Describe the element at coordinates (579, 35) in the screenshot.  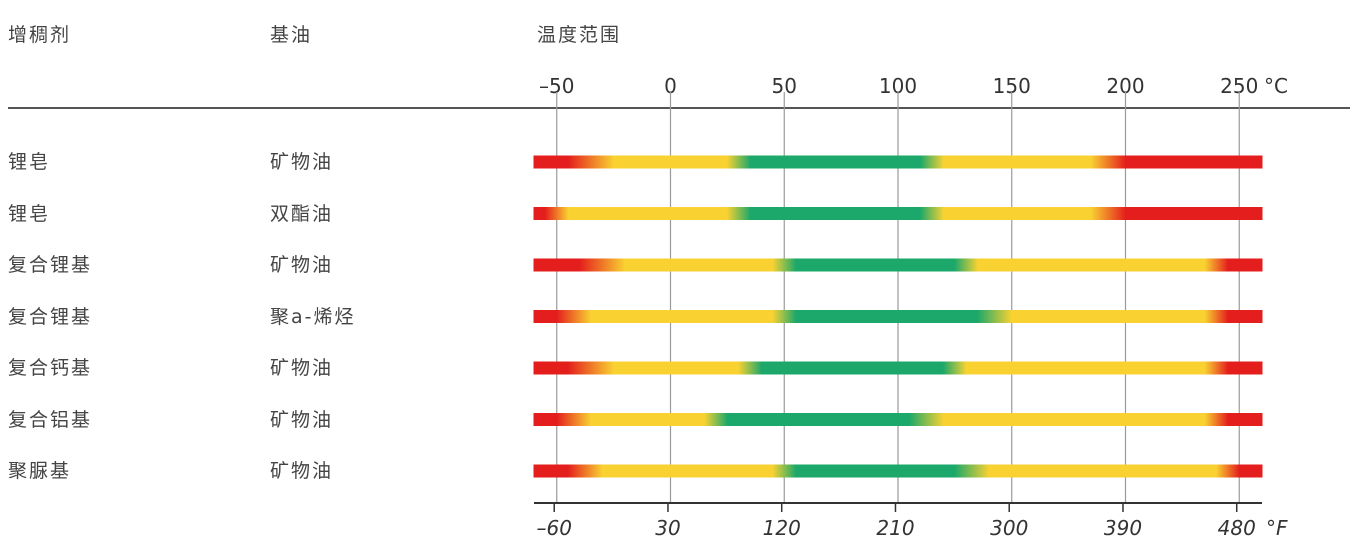
I see `header-temp-range: 温度范围` at that location.